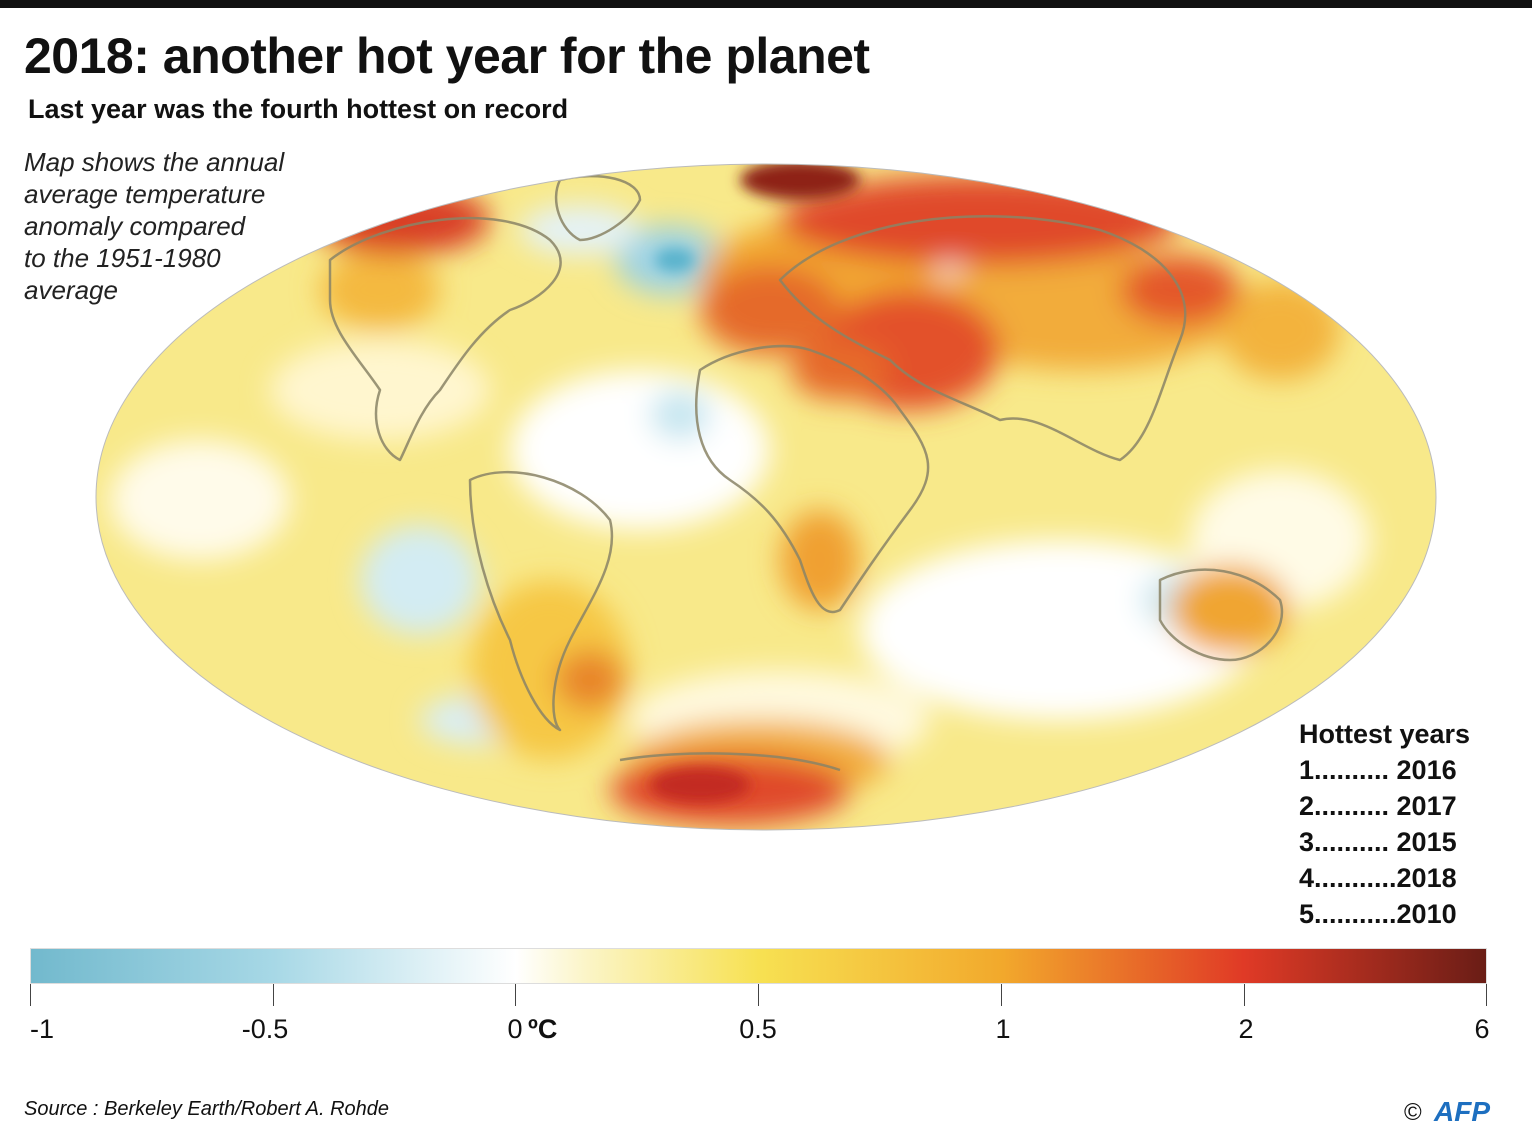  I want to click on hottest-year-row: 5...........2010, so click(1378, 914).